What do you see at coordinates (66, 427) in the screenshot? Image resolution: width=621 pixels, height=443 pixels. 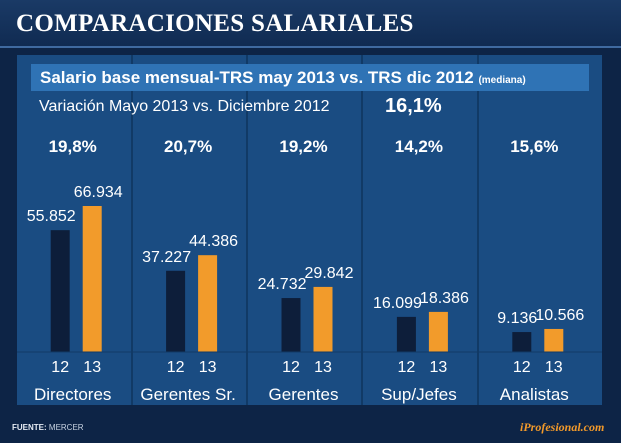 I see `source-value: MERCER` at bounding box center [66, 427].